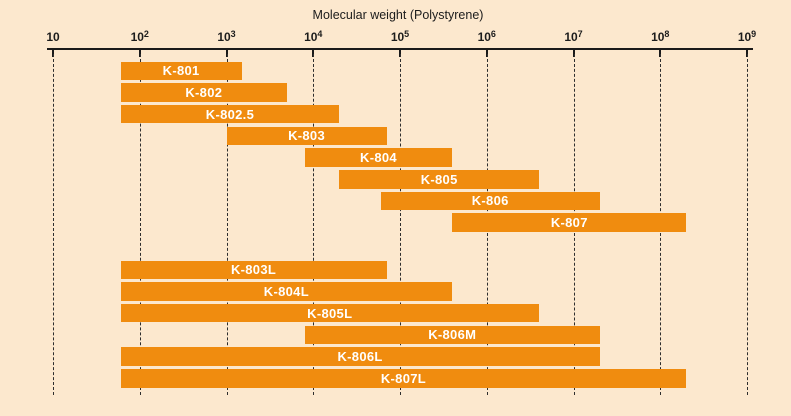 Image resolution: width=791 pixels, height=416 pixels. I want to click on range-bar-k-802-5: K-802.5, so click(230, 114).